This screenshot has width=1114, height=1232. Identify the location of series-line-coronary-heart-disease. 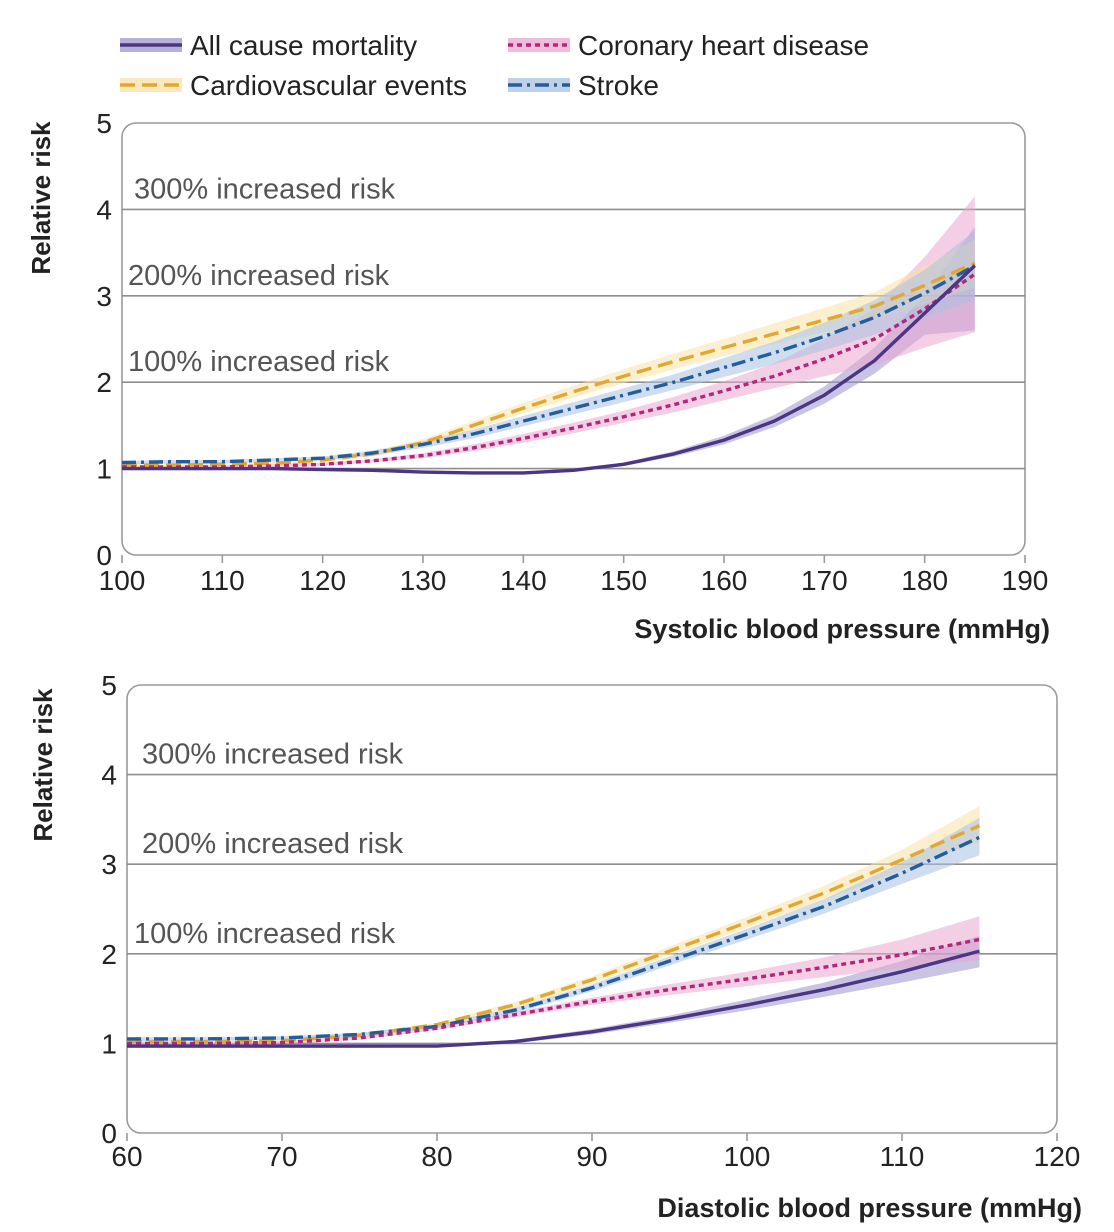
(549, 370).